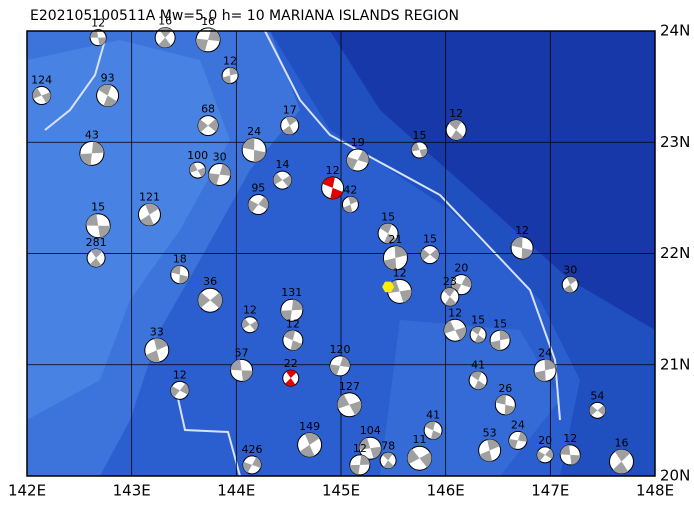 This screenshot has height=505, width=694. I want to click on beachball: 30, so click(570, 279).